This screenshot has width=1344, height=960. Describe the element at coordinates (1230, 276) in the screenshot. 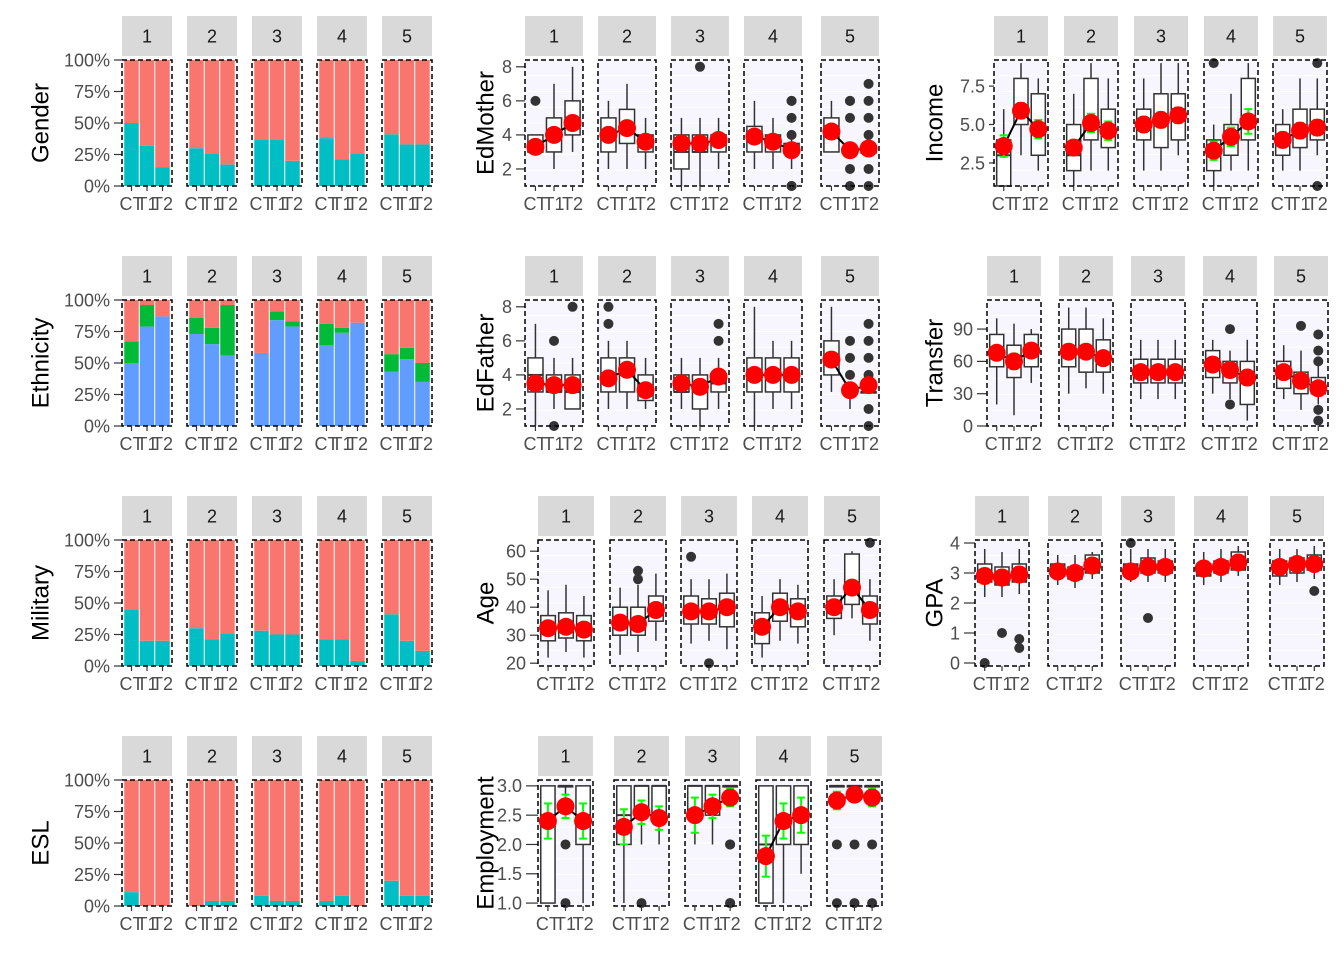

I see `transfer-facet-label: 4` at that location.